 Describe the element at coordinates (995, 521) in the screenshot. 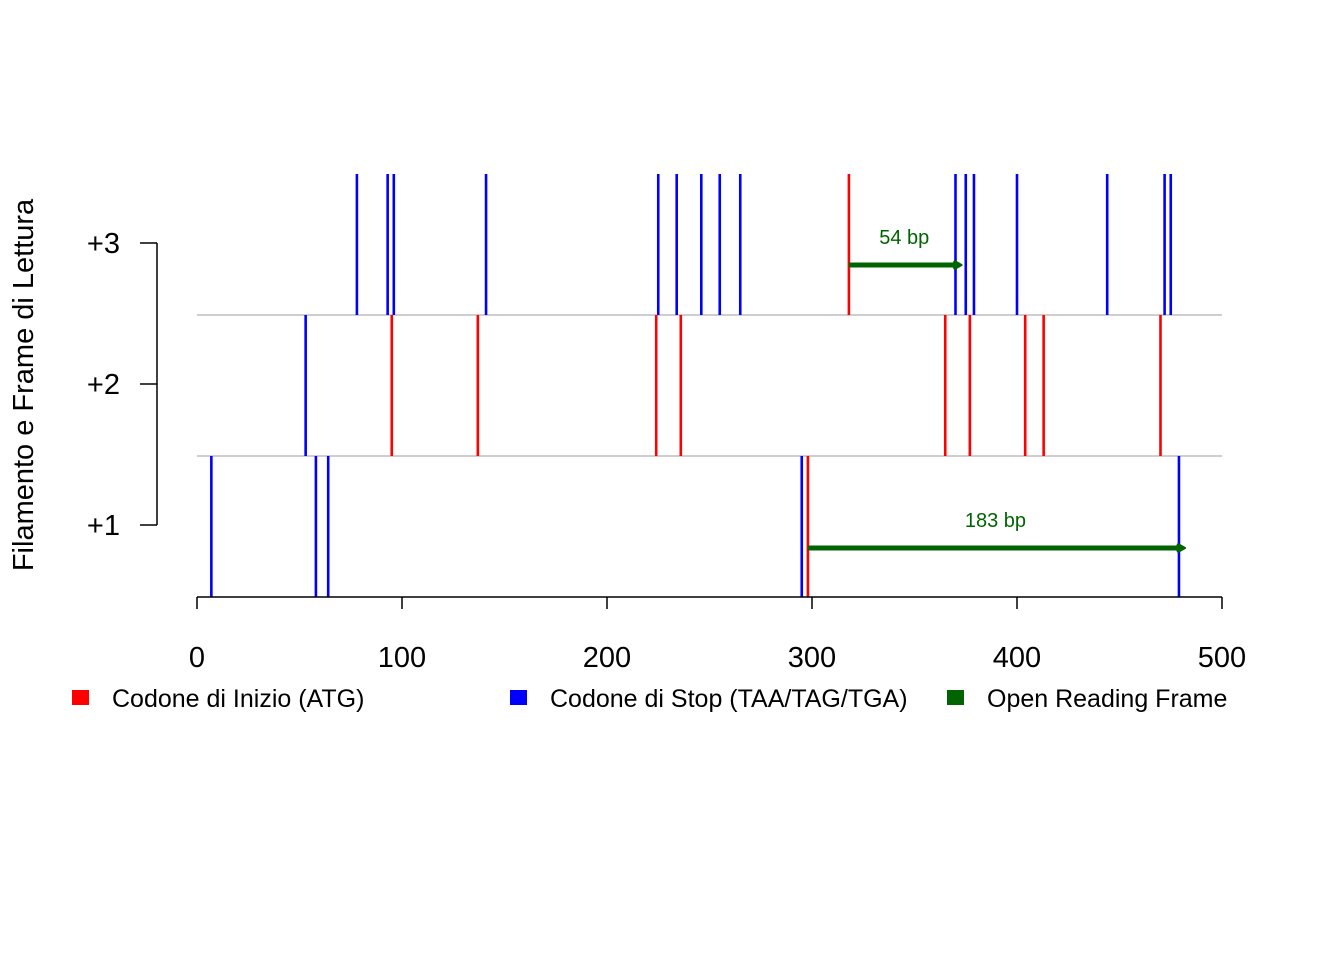

I see `orf-length-label: 183 bp` at that location.